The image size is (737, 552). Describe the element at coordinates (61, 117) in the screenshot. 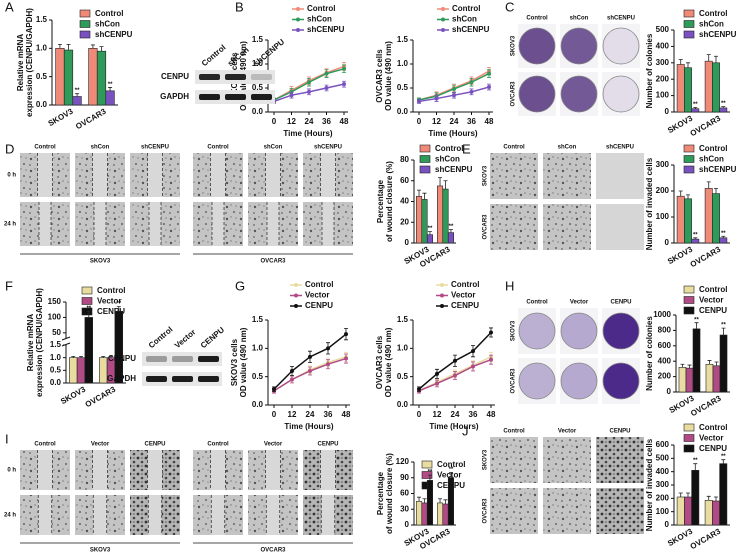

I see `x-tick-label: SKOV3` at that location.